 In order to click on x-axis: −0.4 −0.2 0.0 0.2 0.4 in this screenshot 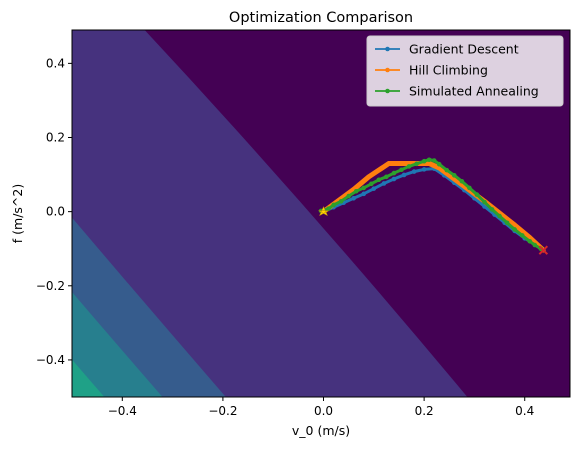, I will do `click(321, 407)`.